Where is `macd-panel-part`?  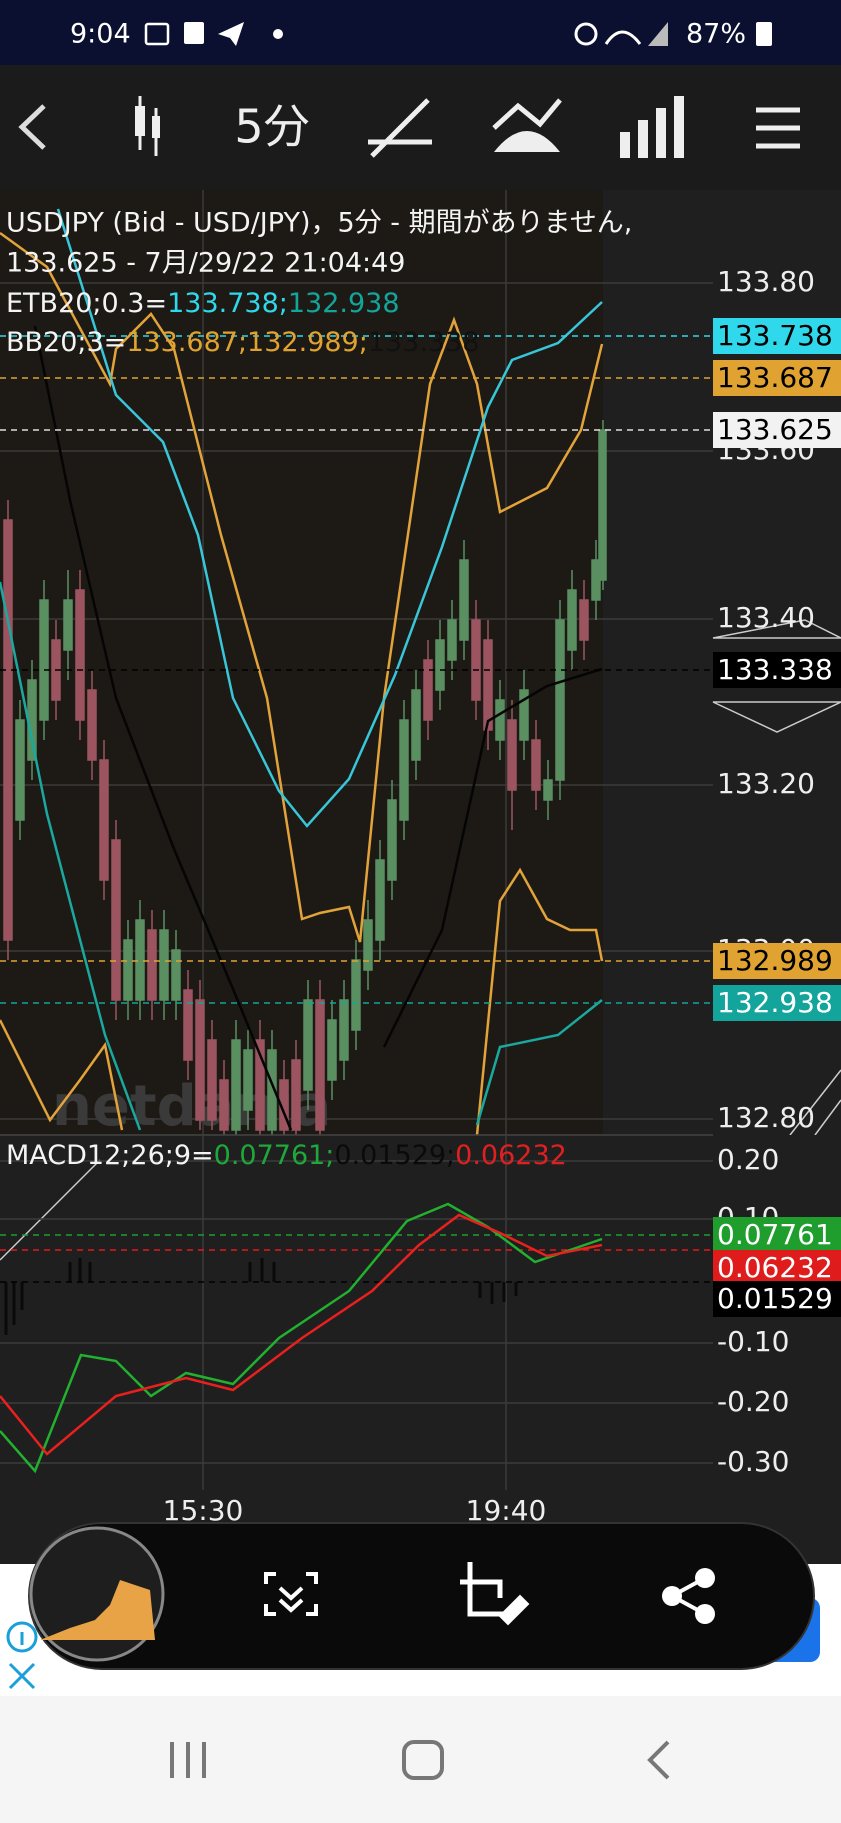 macd-panel-part is located at coordinates (50, 1210).